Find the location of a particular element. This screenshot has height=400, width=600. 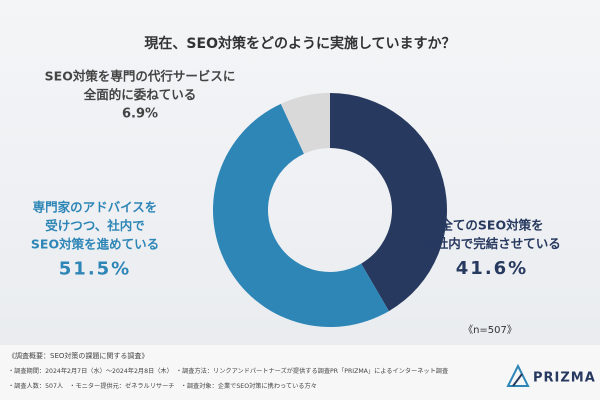

logo-icon is located at coordinates (518, 375).